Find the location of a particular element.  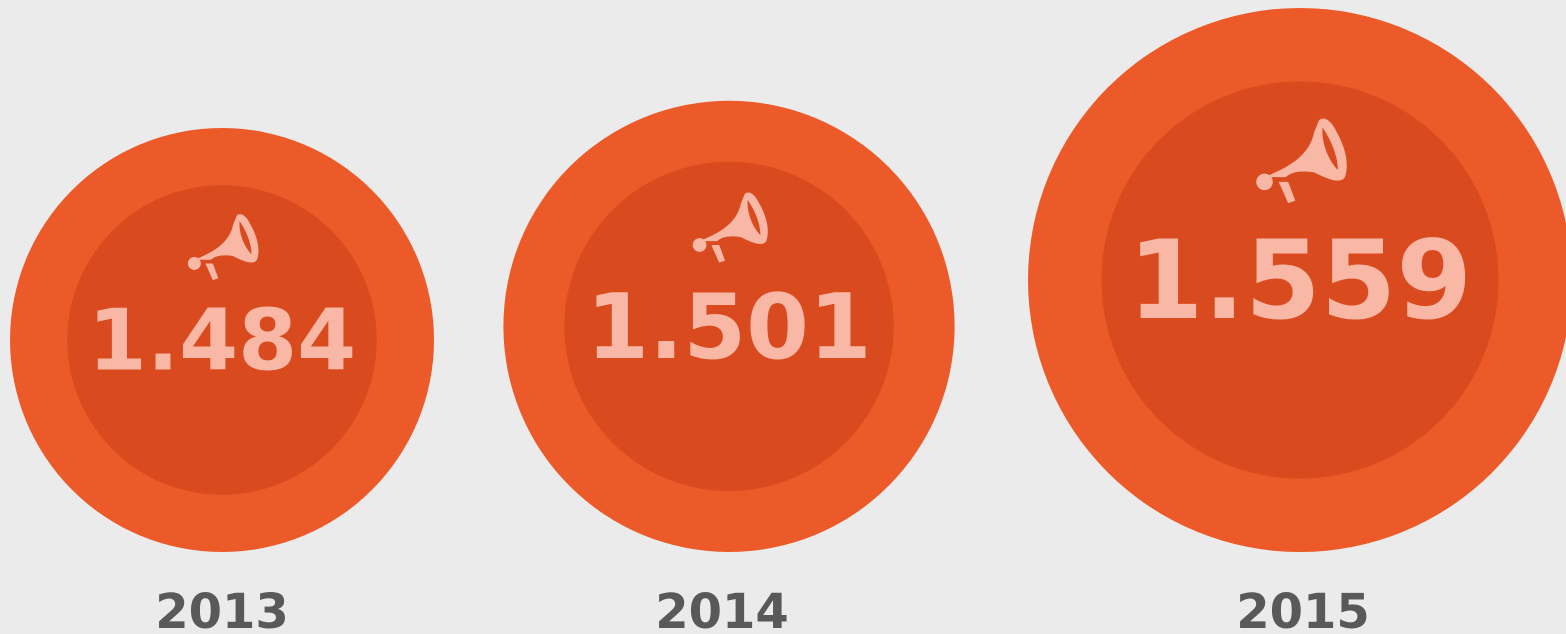

year-label: 2013 is located at coordinates (222, 609).